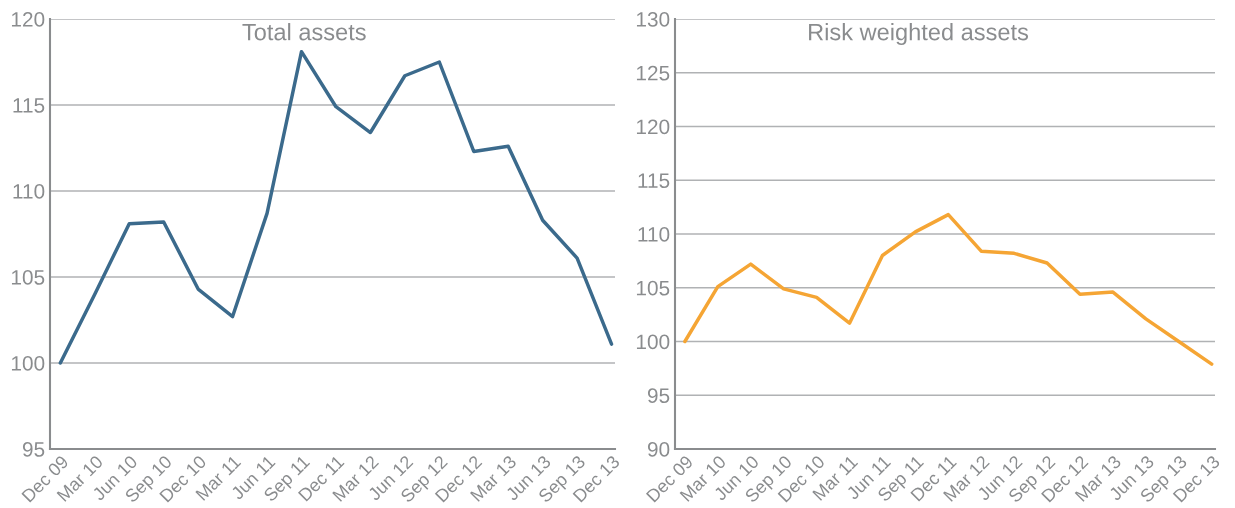 The image size is (1235, 508). Describe the element at coordinates (919, 34) in the screenshot. I see `chart-title: Risk weighted assets` at that location.